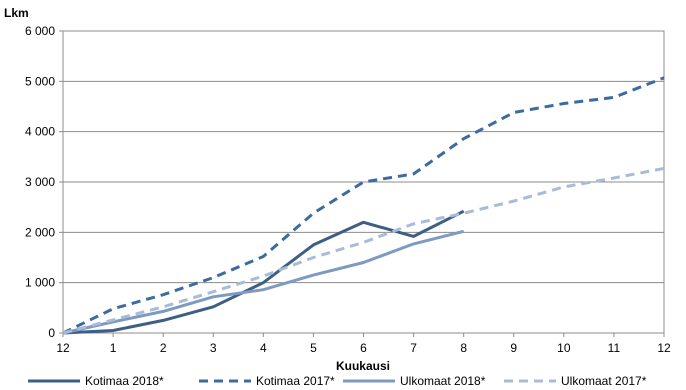 The width and height of the screenshot is (686, 390). What do you see at coordinates (614, 348) in the screenshot?
I see `x-tick-label: 11` at bounding box center [614, 348].